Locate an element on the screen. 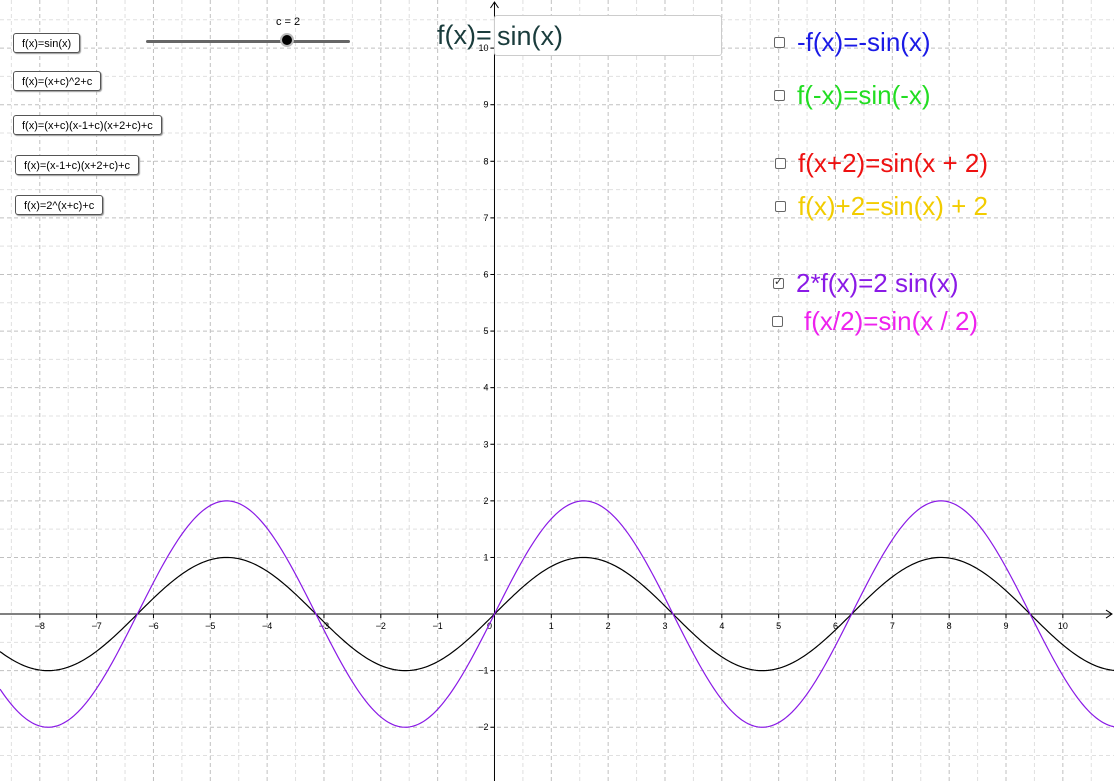 This screenshot has width=1114, height=781. y-tick-label: 10 is located at coordinates (483, 48).